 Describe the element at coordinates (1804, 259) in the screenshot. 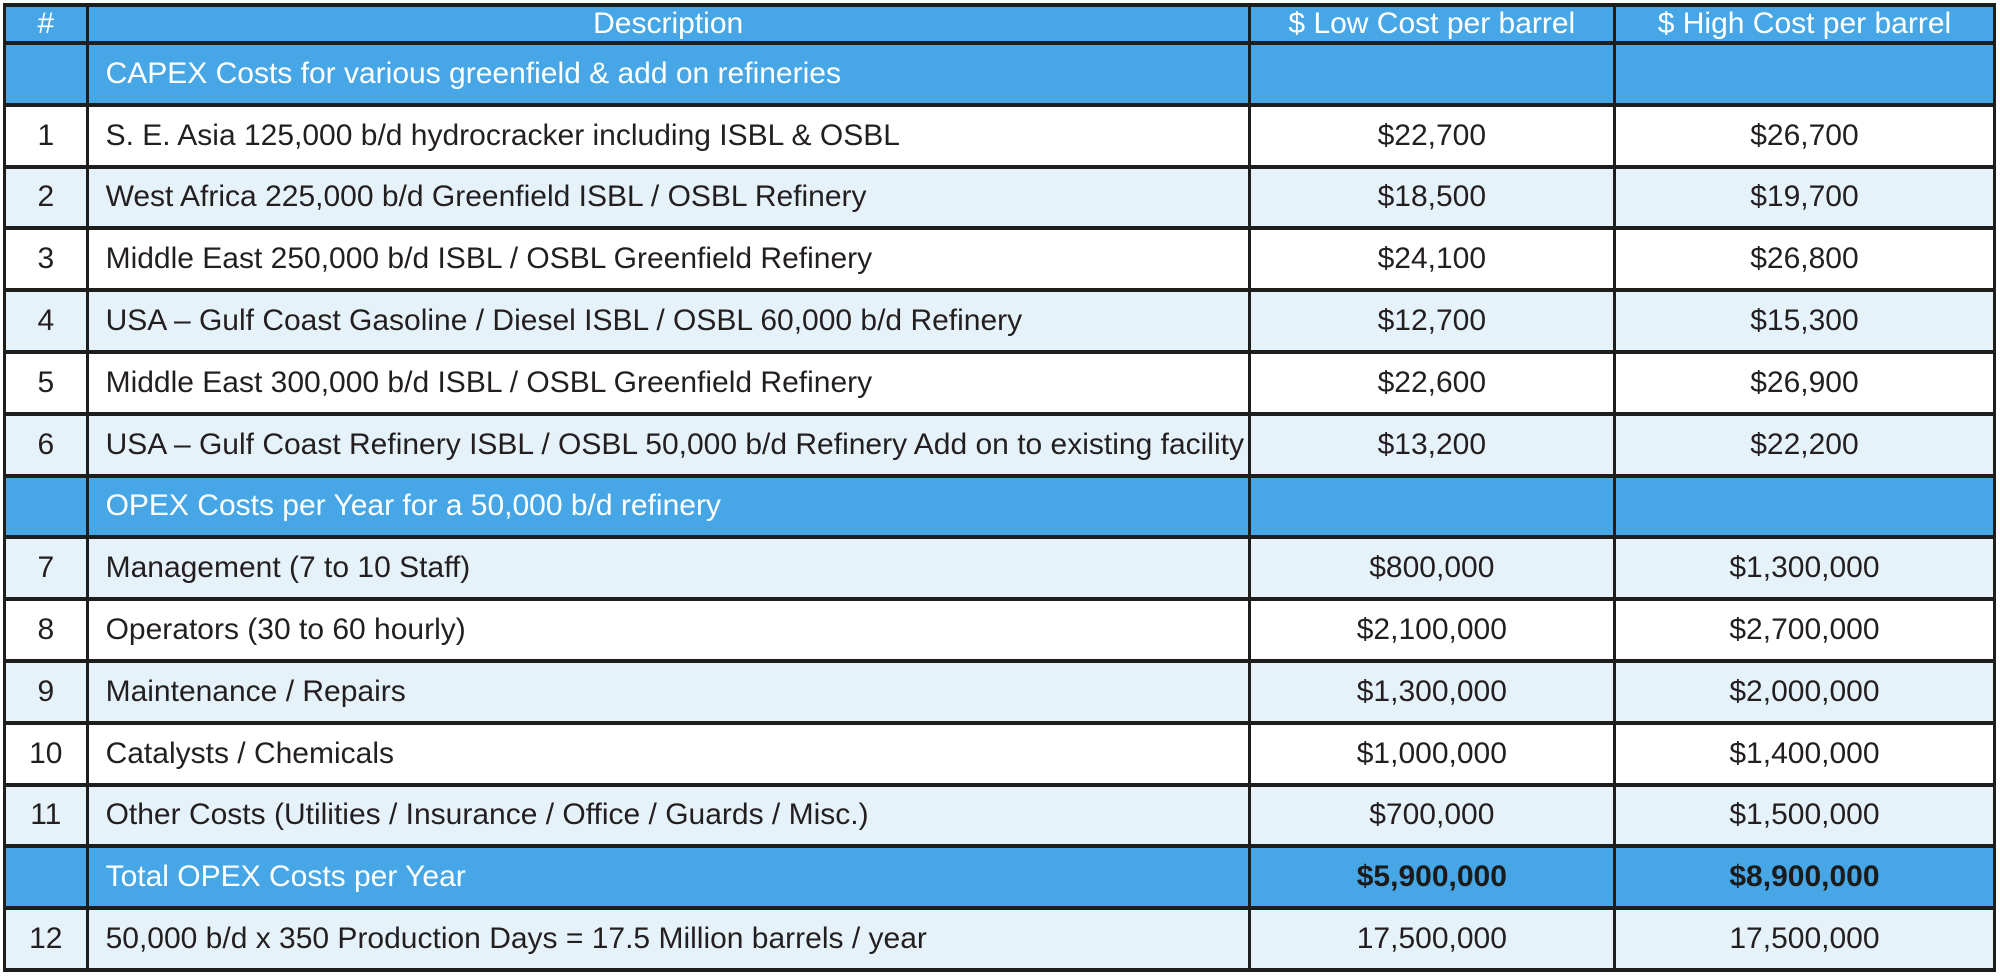

I see `high-cost-cell: $26,800` at that location.